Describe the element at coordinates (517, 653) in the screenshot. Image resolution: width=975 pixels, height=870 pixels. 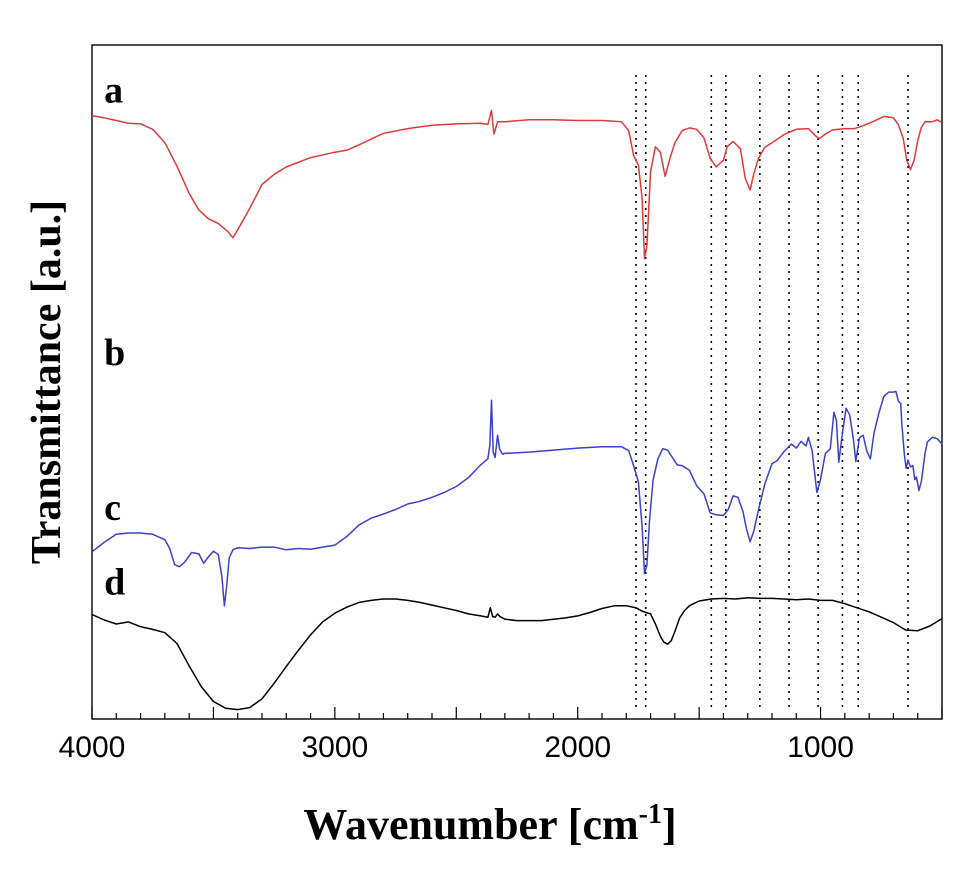
I see `series-line-c` at that location.